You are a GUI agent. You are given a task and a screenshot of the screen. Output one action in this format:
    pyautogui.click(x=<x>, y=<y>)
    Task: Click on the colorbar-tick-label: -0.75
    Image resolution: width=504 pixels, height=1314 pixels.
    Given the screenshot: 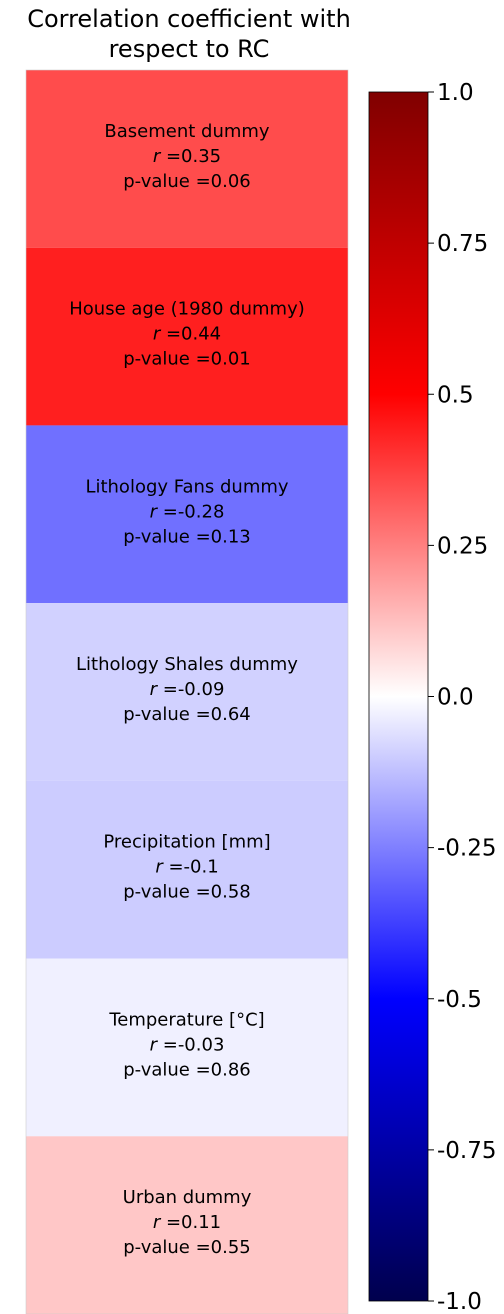 What is the action you would take?
    pyautogui.click(x=467, y=1151)
    